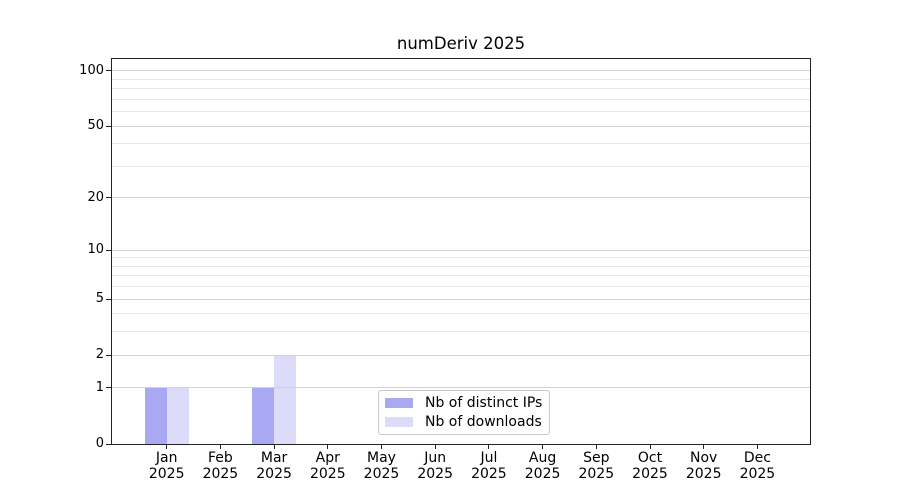 This screenshot has width=900, height=500. I want to click on x-label-month: Apr, so click(327, 458).